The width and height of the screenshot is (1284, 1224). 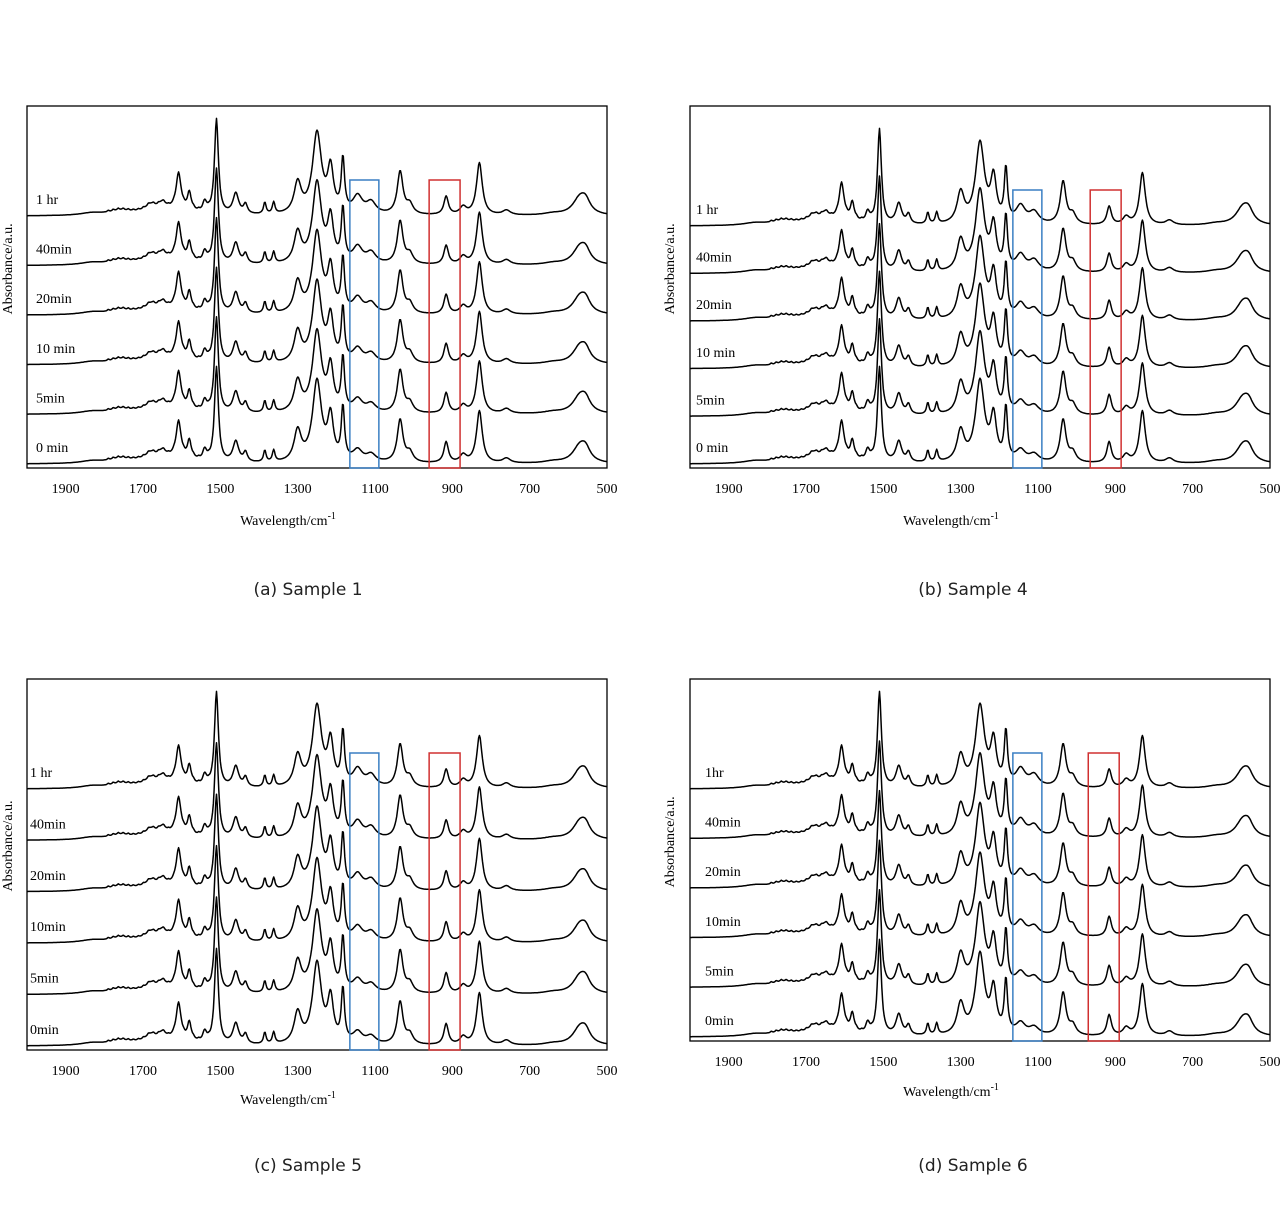 What do you see at coordinates (973, 590) in the screenshot?
I see `caption-sample-4: (b) Sample 4` at bounding box center [973, 590].